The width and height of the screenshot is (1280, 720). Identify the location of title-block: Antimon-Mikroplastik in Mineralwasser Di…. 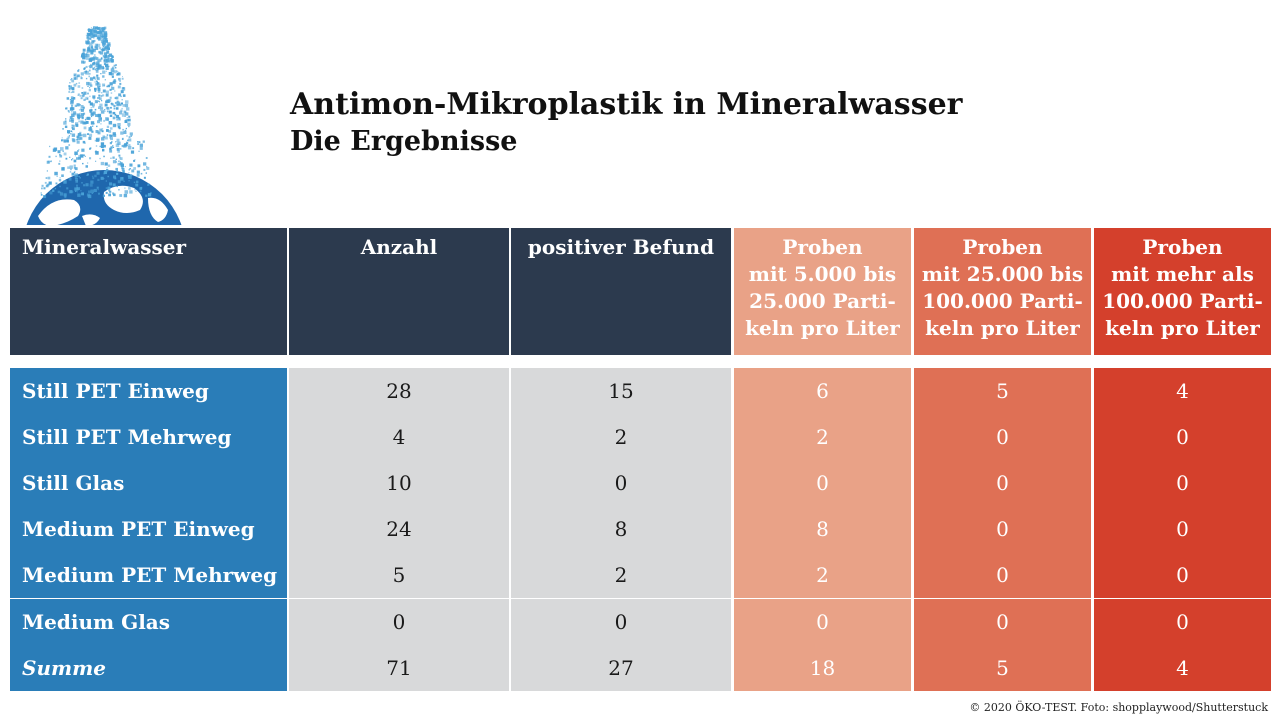
(626, 123).